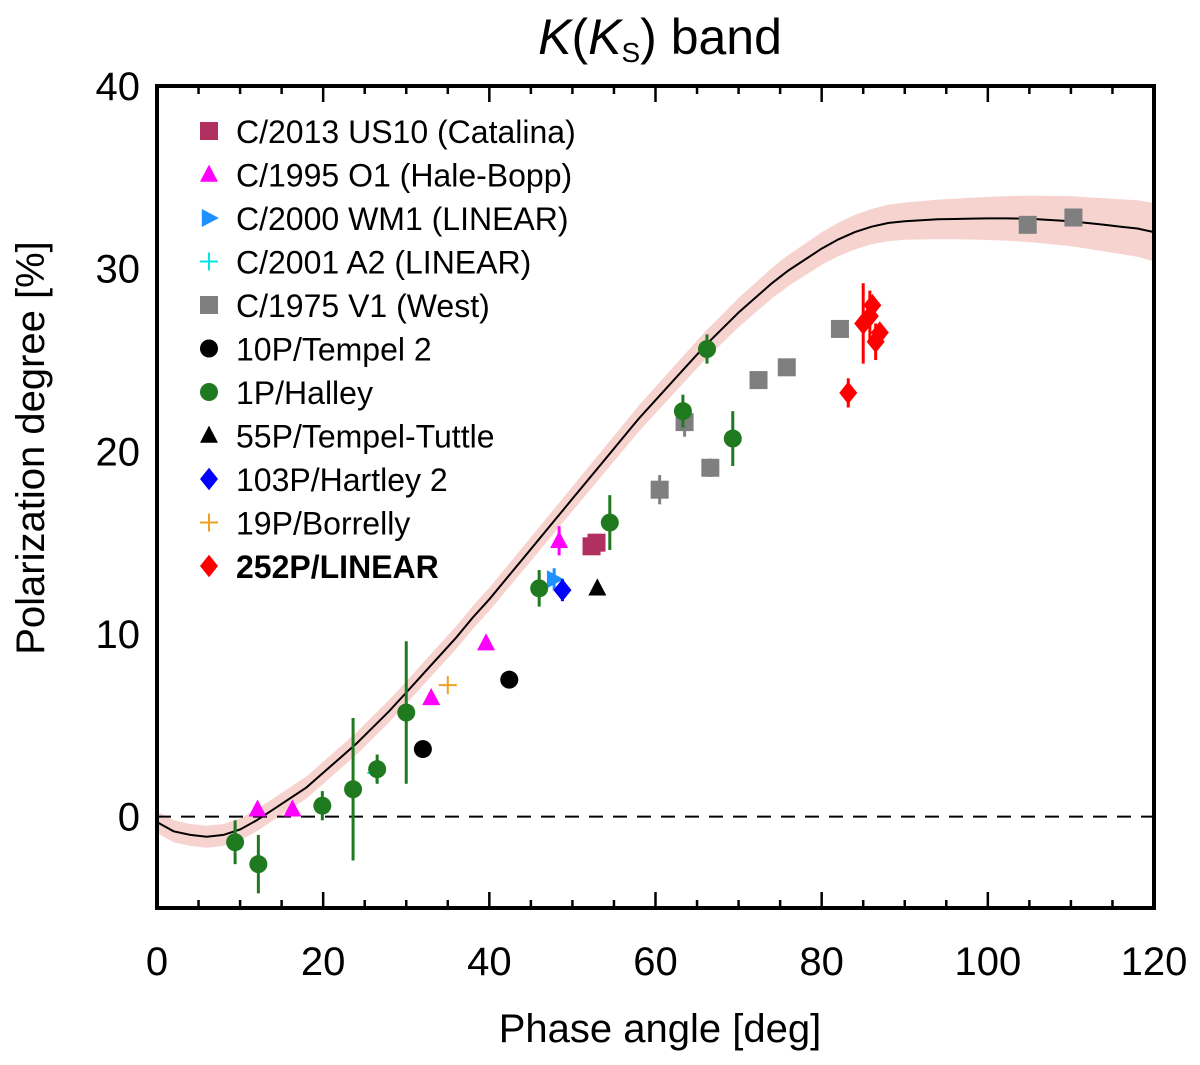 The width and height of the screenshot is (1200, 1065). What do you see at coordinates (402, 219) in the screenshot?
I see `legend-label-2: C/2000 WM1 (LINEAR)` at bounding box center [402, 219].